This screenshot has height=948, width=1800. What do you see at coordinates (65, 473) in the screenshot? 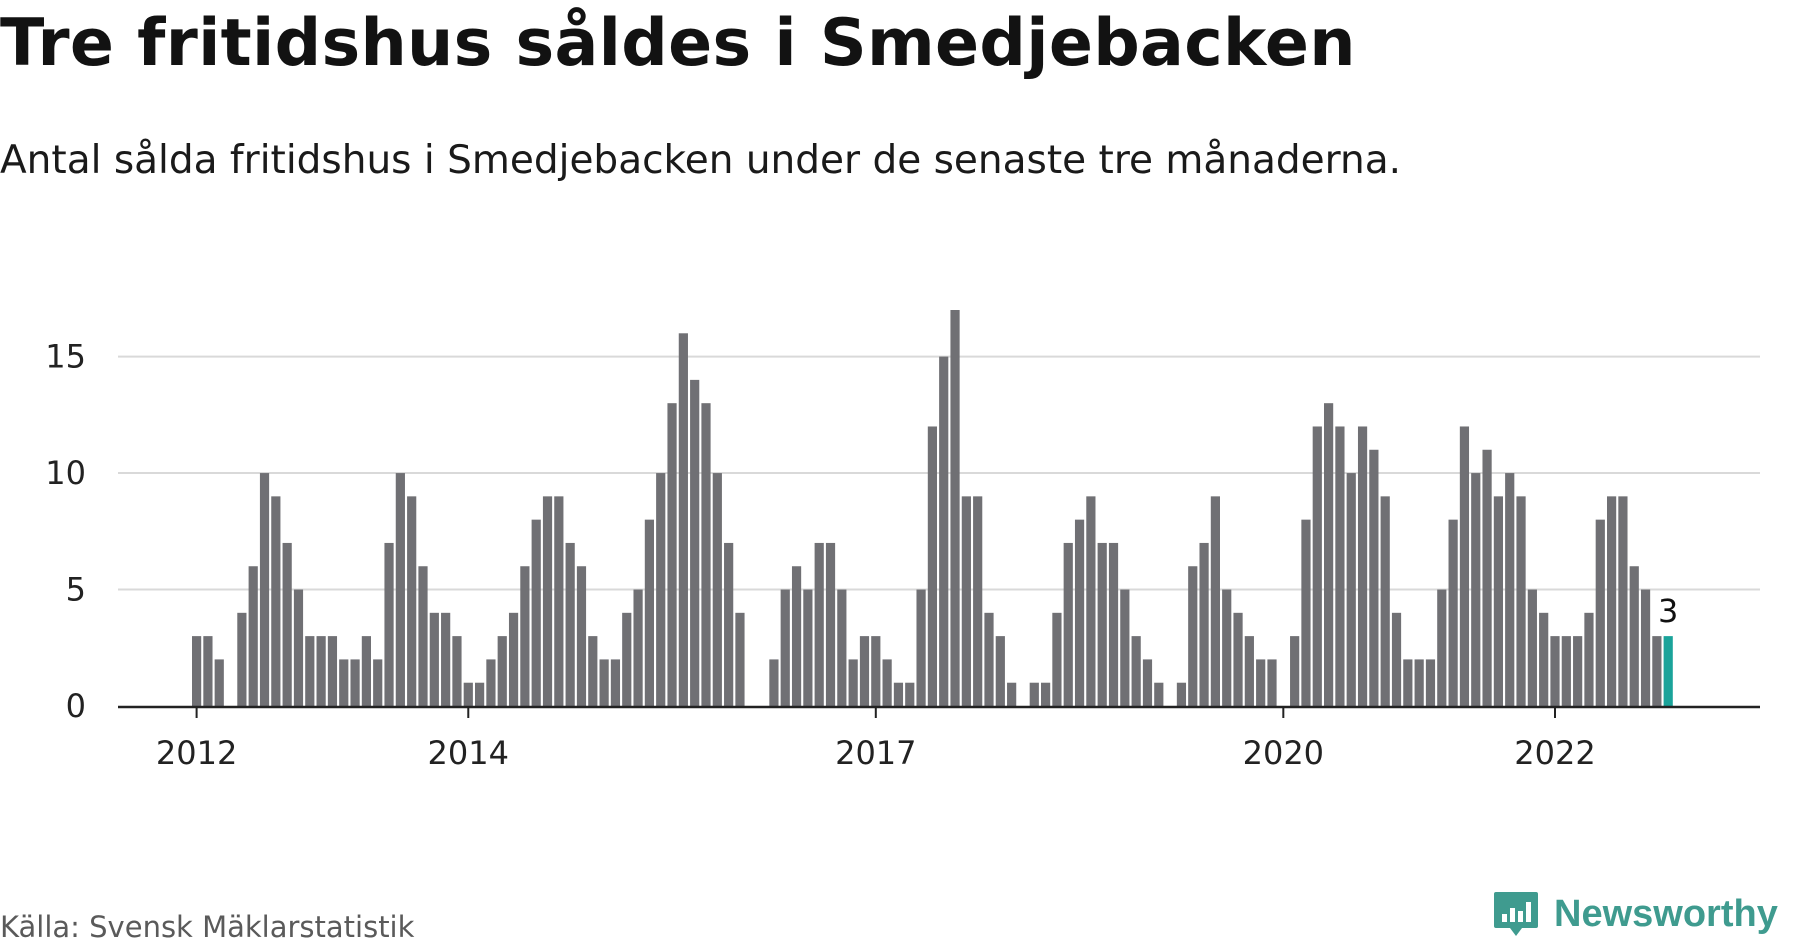
I see `y-tick-label: 10` at bounding box center [65, 473].